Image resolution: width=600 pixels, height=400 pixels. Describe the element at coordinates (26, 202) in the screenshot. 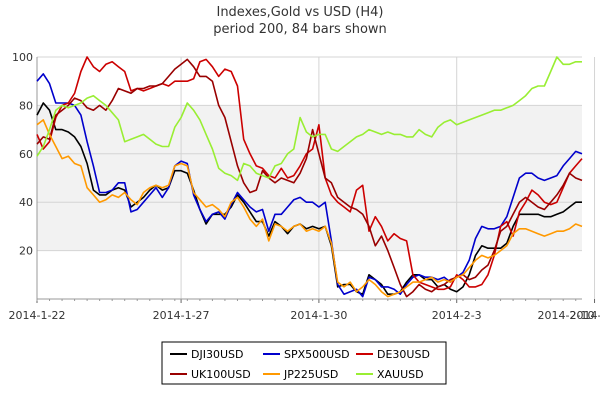

I see `y-tick-label: 40` at that location.